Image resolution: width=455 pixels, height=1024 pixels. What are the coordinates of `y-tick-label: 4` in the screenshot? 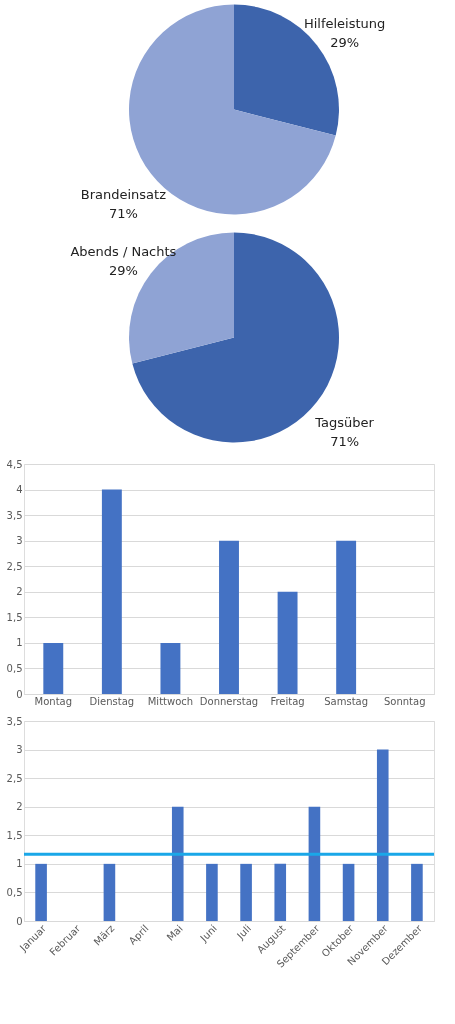 It's located at (19, 490).